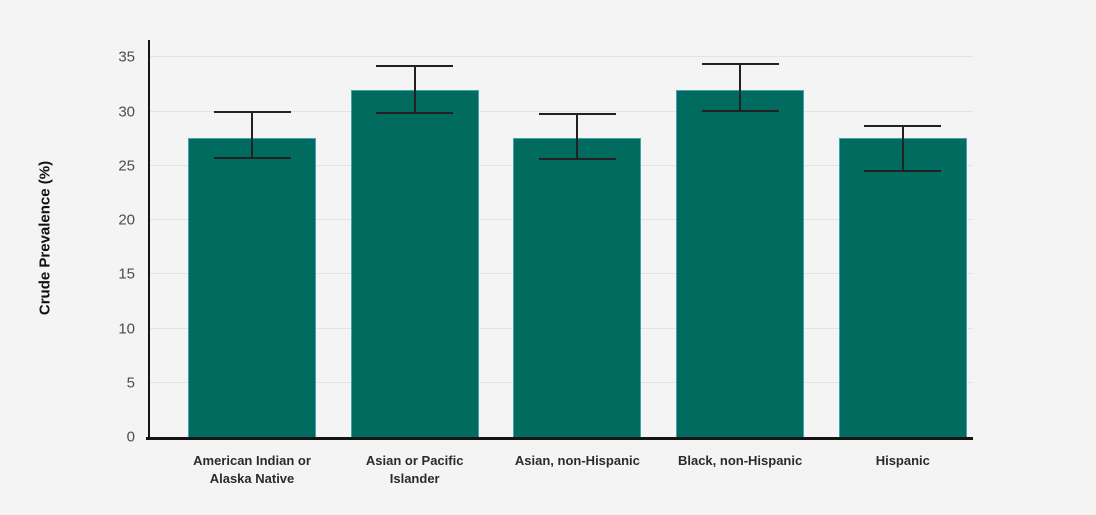  I want to click on y-tick-label: 20, so click(126, 220).